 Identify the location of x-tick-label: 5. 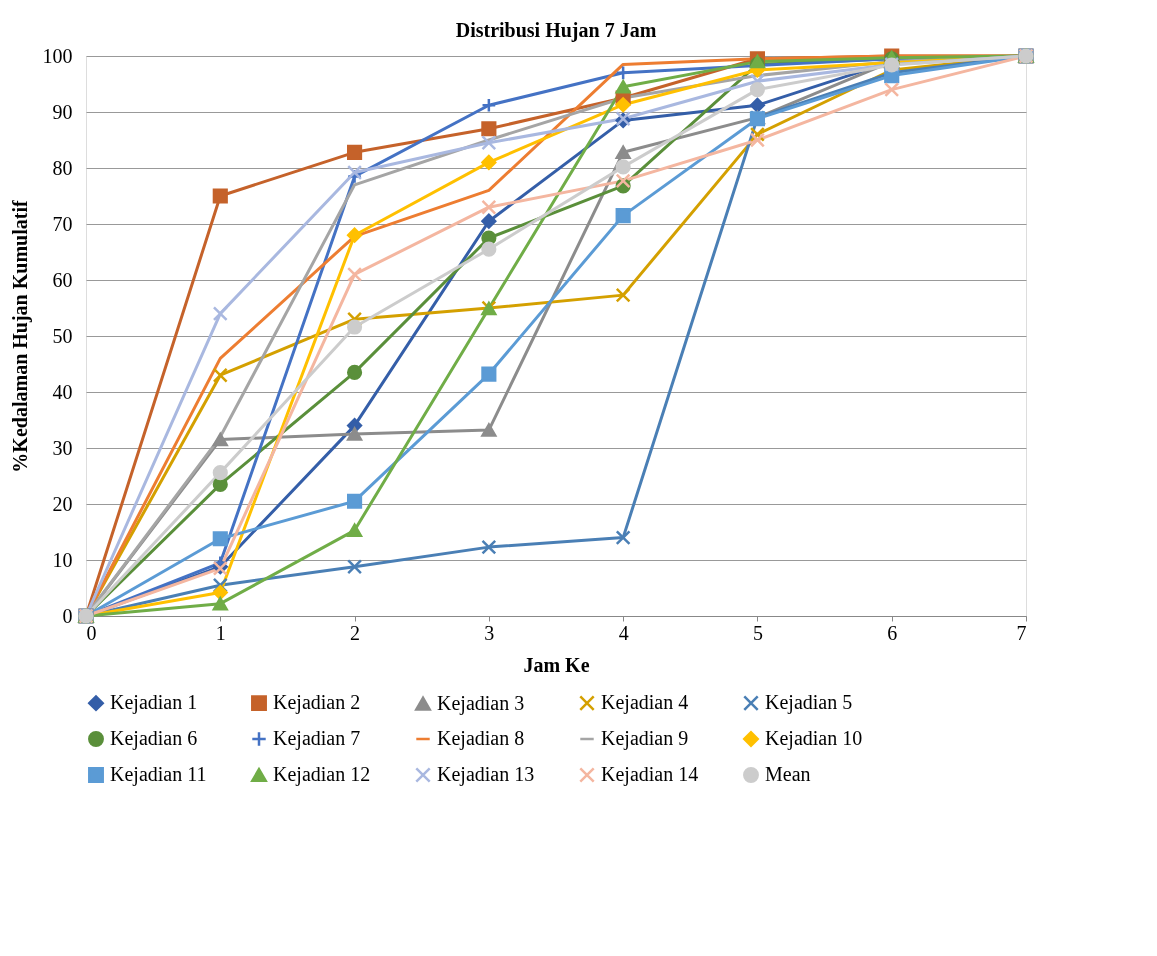
(757, 632).